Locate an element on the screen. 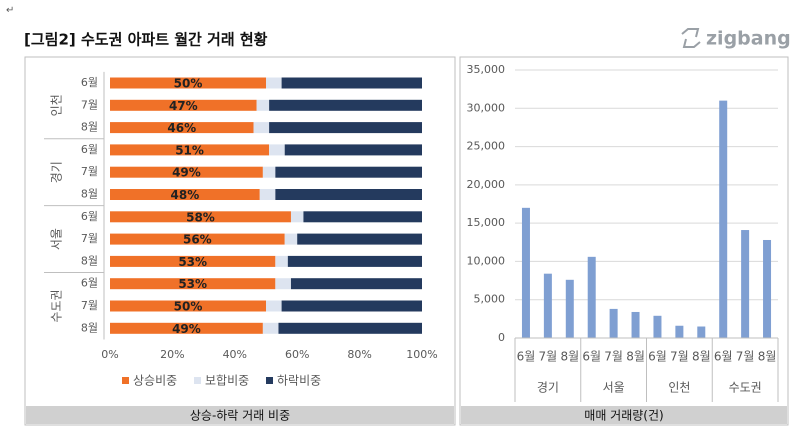 The image size is (800, 434). right-footer is located at coordinates (624, 415).